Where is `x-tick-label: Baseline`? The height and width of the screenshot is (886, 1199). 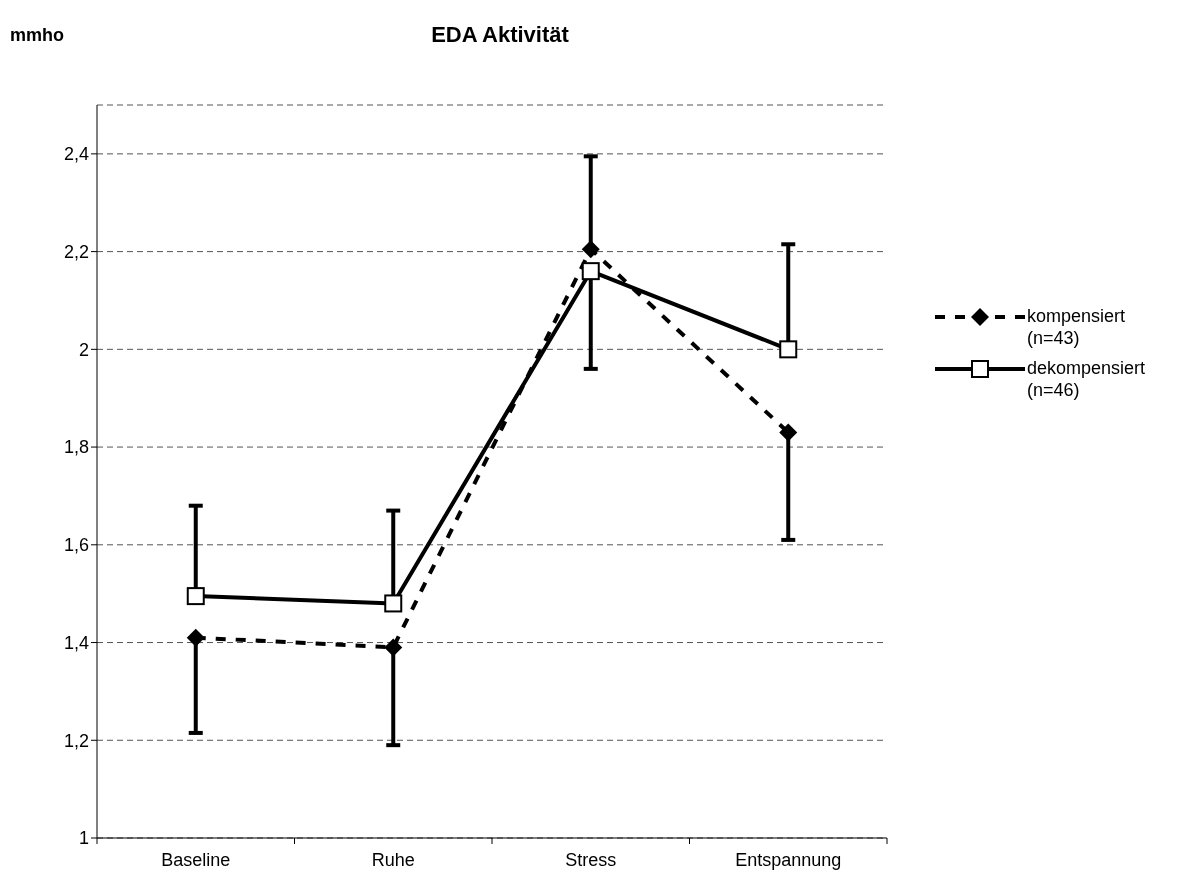
x-tick-label: Baseline is located at coordinates (196, 860).